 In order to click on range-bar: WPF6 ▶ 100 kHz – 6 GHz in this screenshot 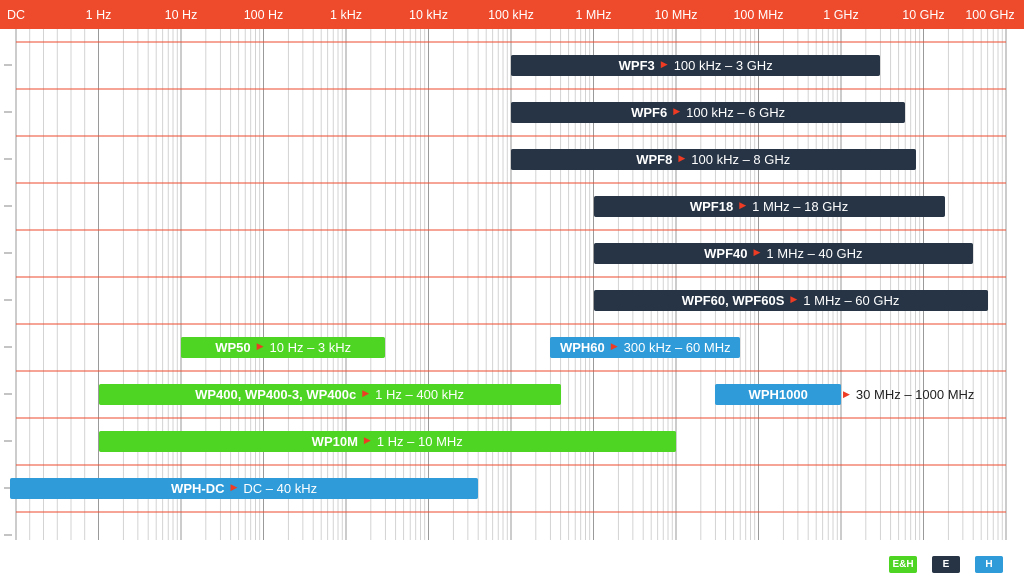, I will do `click(708, 112)`.